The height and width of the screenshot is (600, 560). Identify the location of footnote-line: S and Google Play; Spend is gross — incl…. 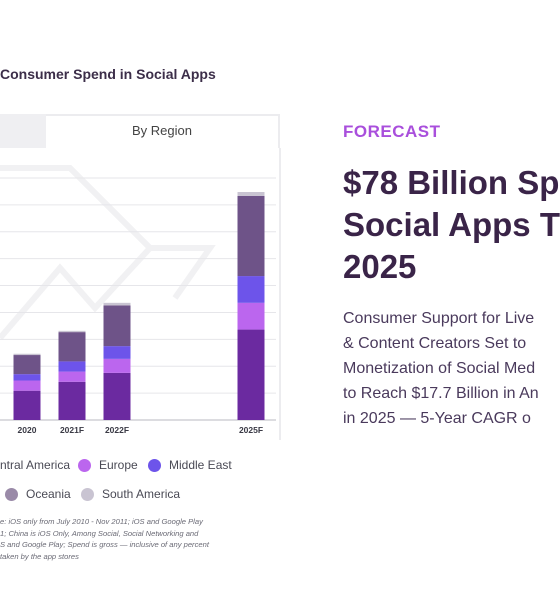
(104, 544).